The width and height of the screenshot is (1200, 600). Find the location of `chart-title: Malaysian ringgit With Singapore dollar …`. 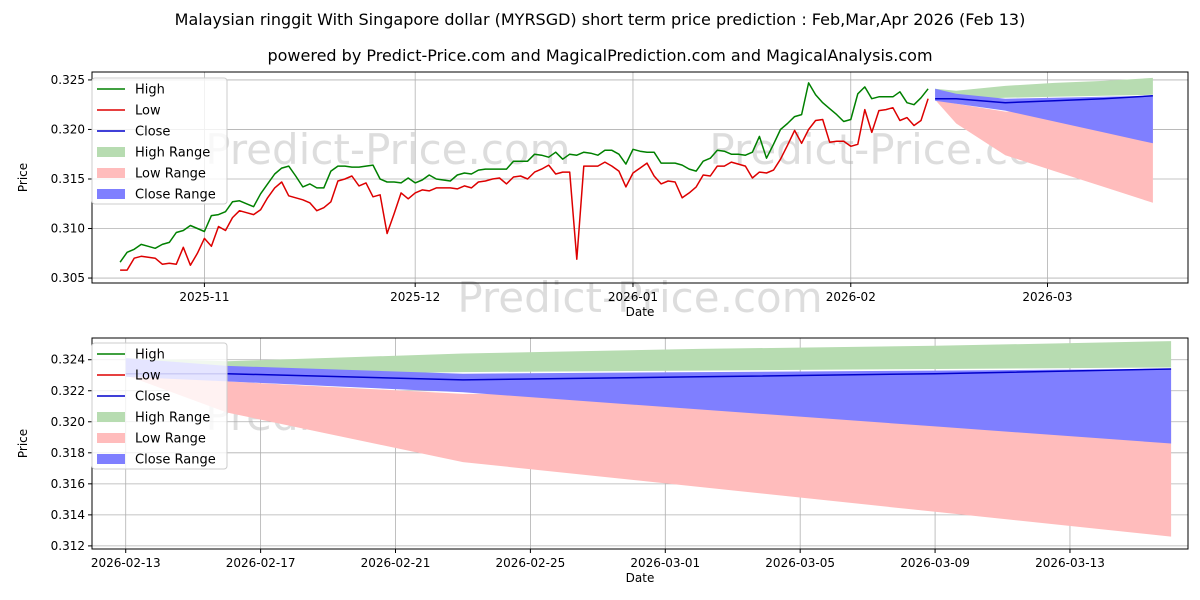

chart-title: Malaysian ringgit With Singapore dollar … is located at coordinates (600, 19).